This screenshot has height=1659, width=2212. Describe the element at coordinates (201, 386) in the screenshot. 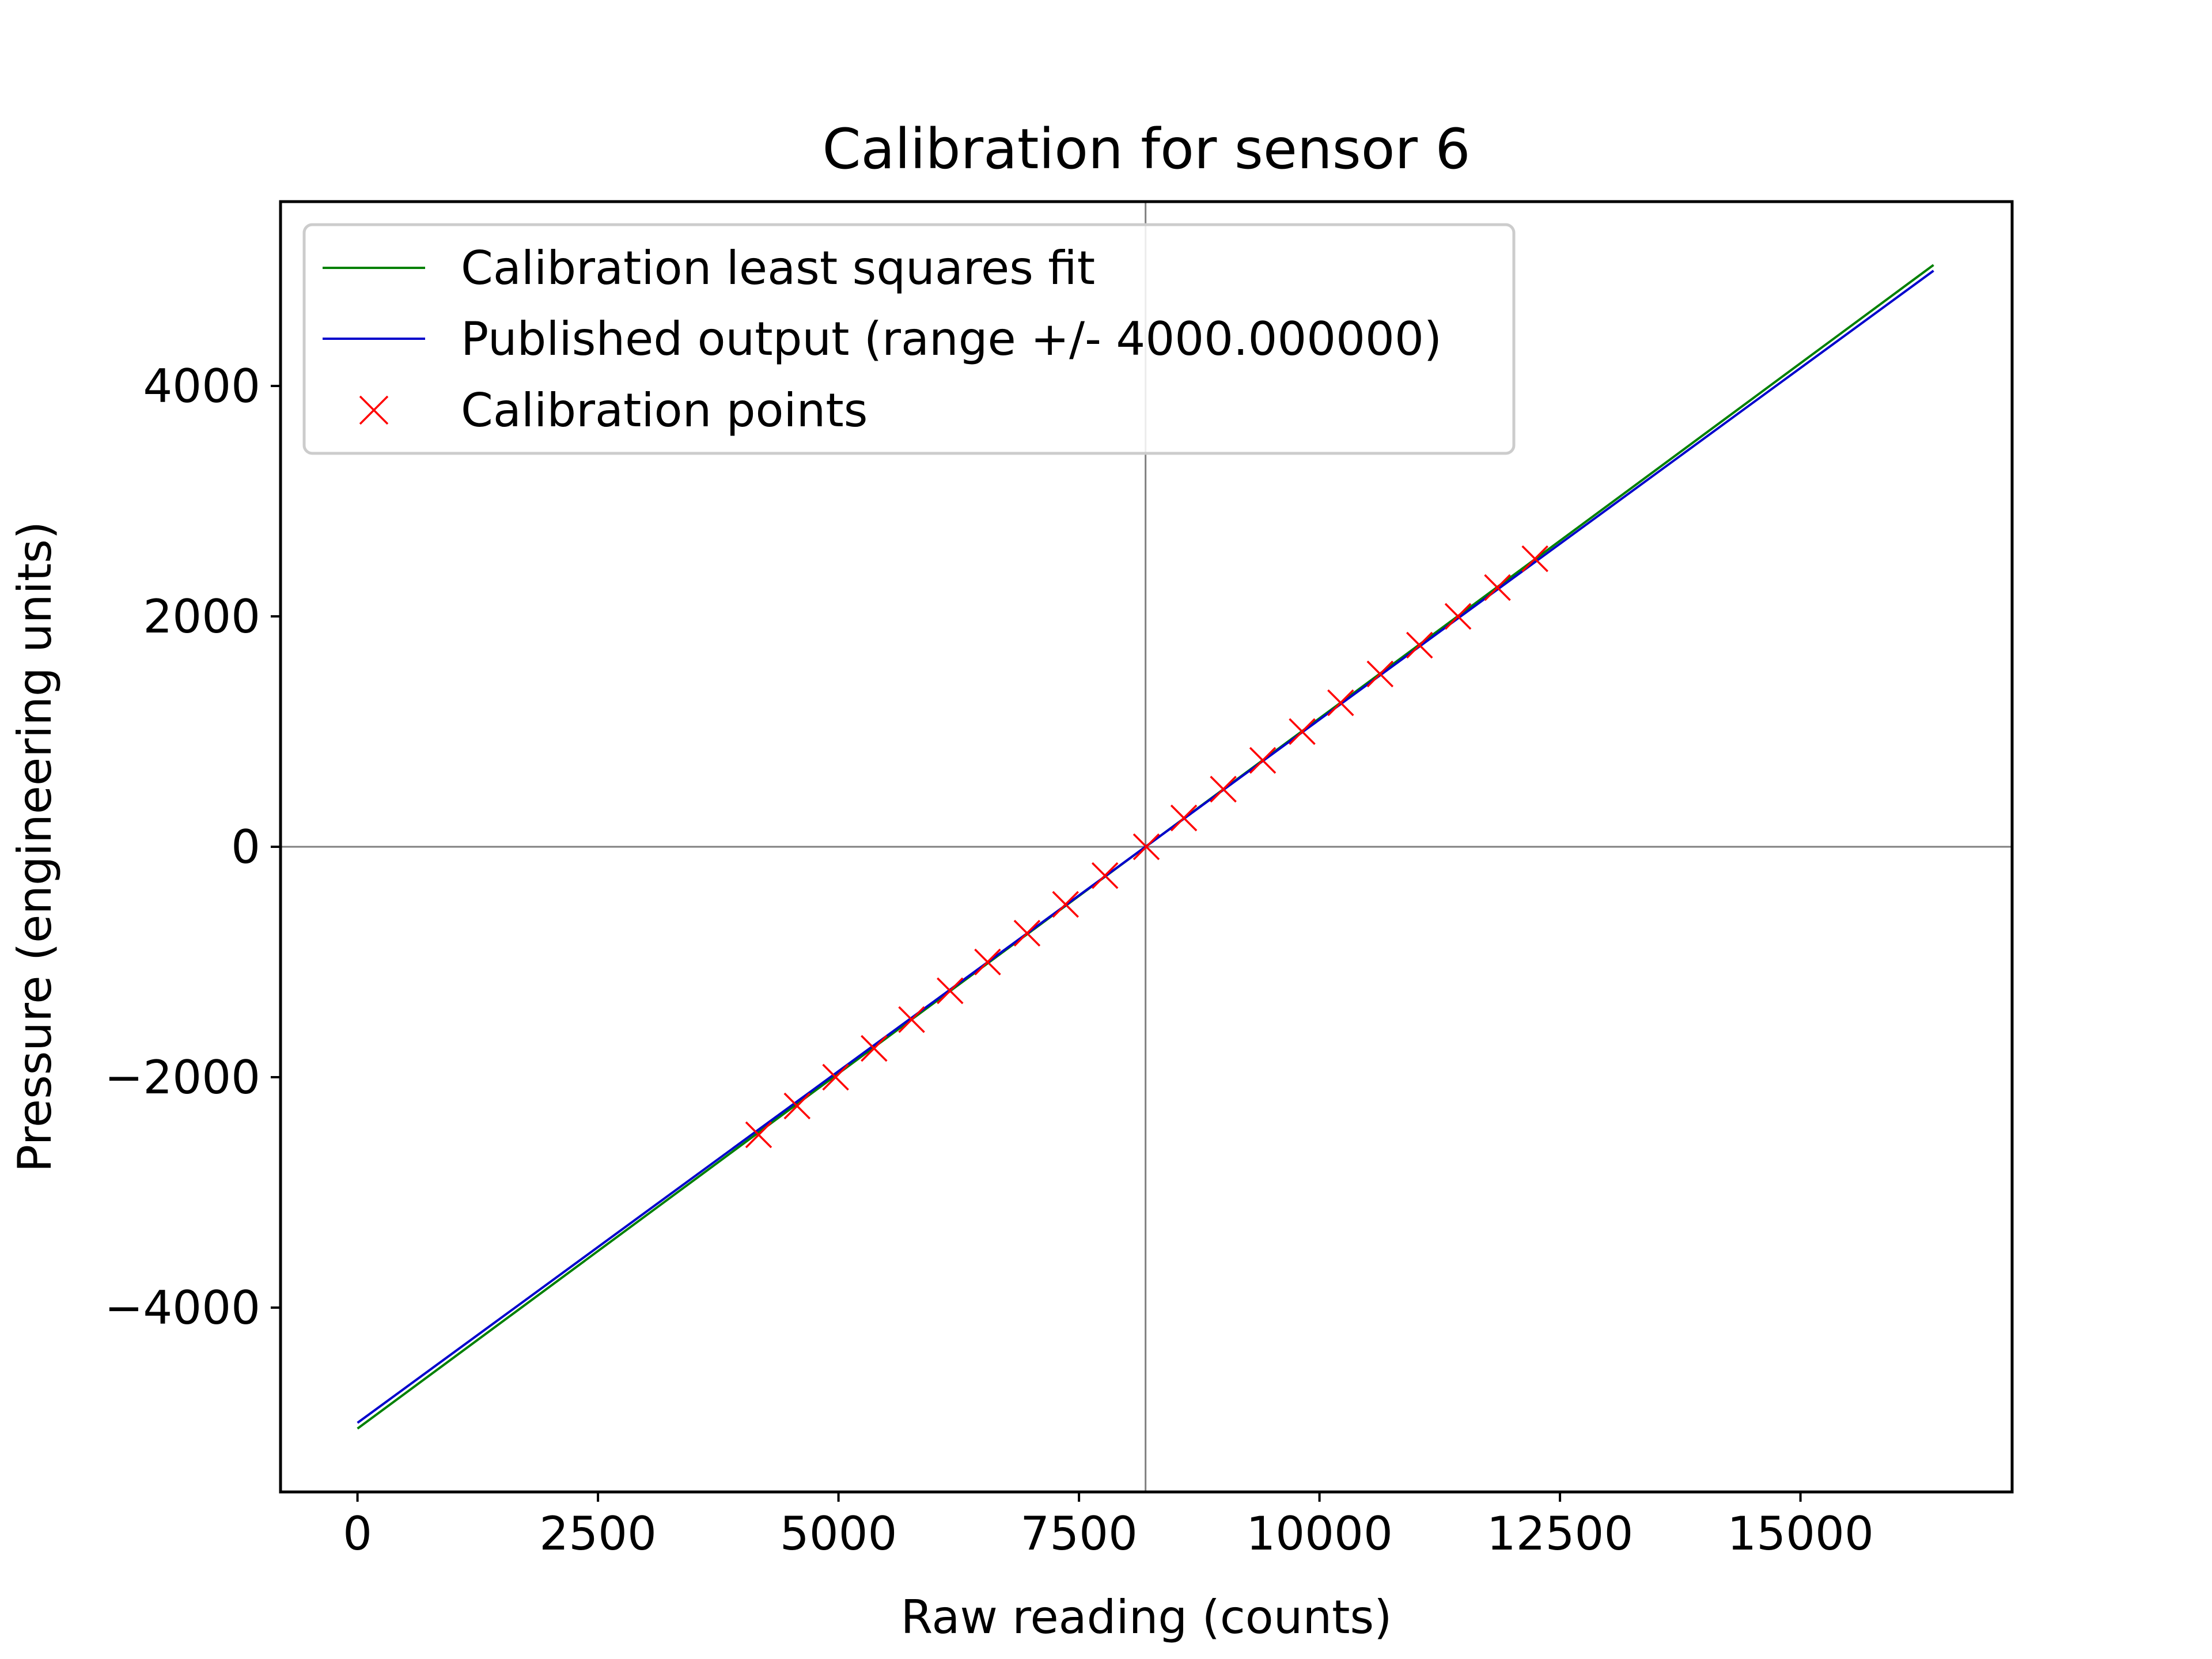

I see `y-tick-label: 4000` at that location.